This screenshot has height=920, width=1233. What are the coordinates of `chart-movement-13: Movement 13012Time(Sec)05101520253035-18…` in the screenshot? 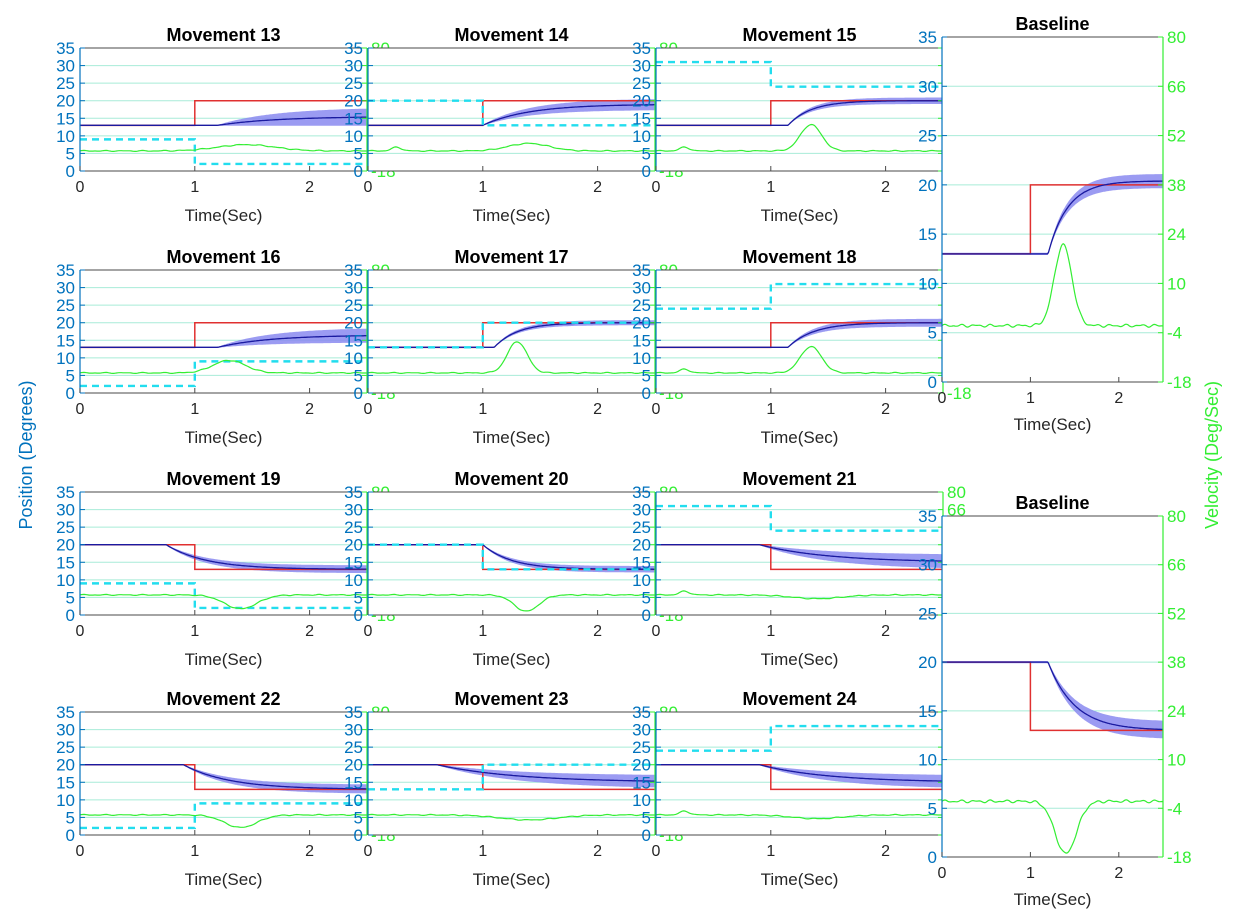 It's located at (226, 125).